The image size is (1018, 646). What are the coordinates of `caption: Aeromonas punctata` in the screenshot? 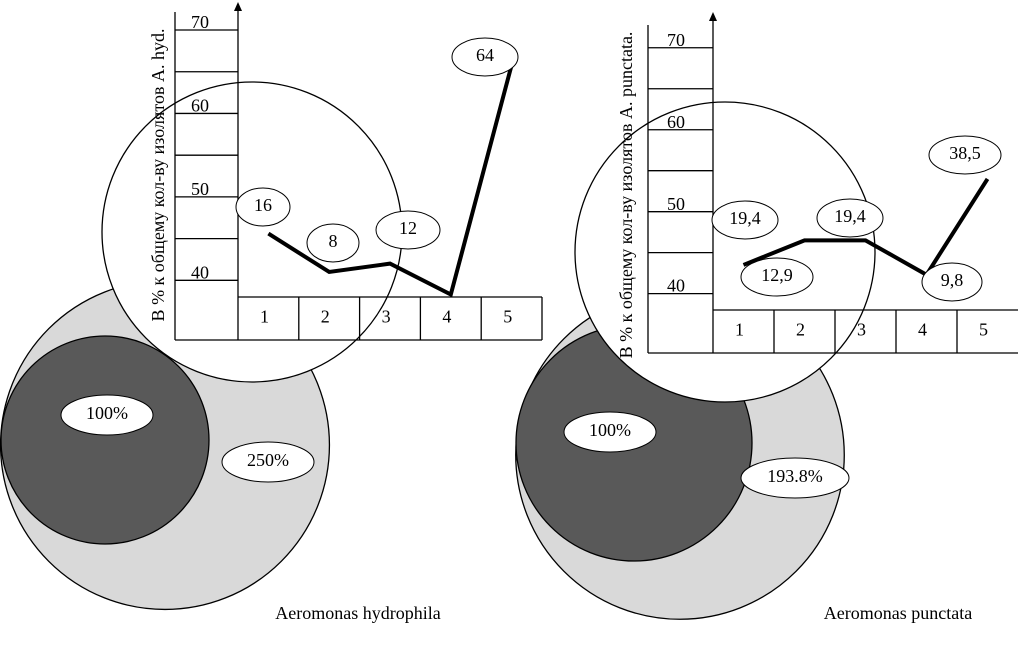 It's located at (898, 613).